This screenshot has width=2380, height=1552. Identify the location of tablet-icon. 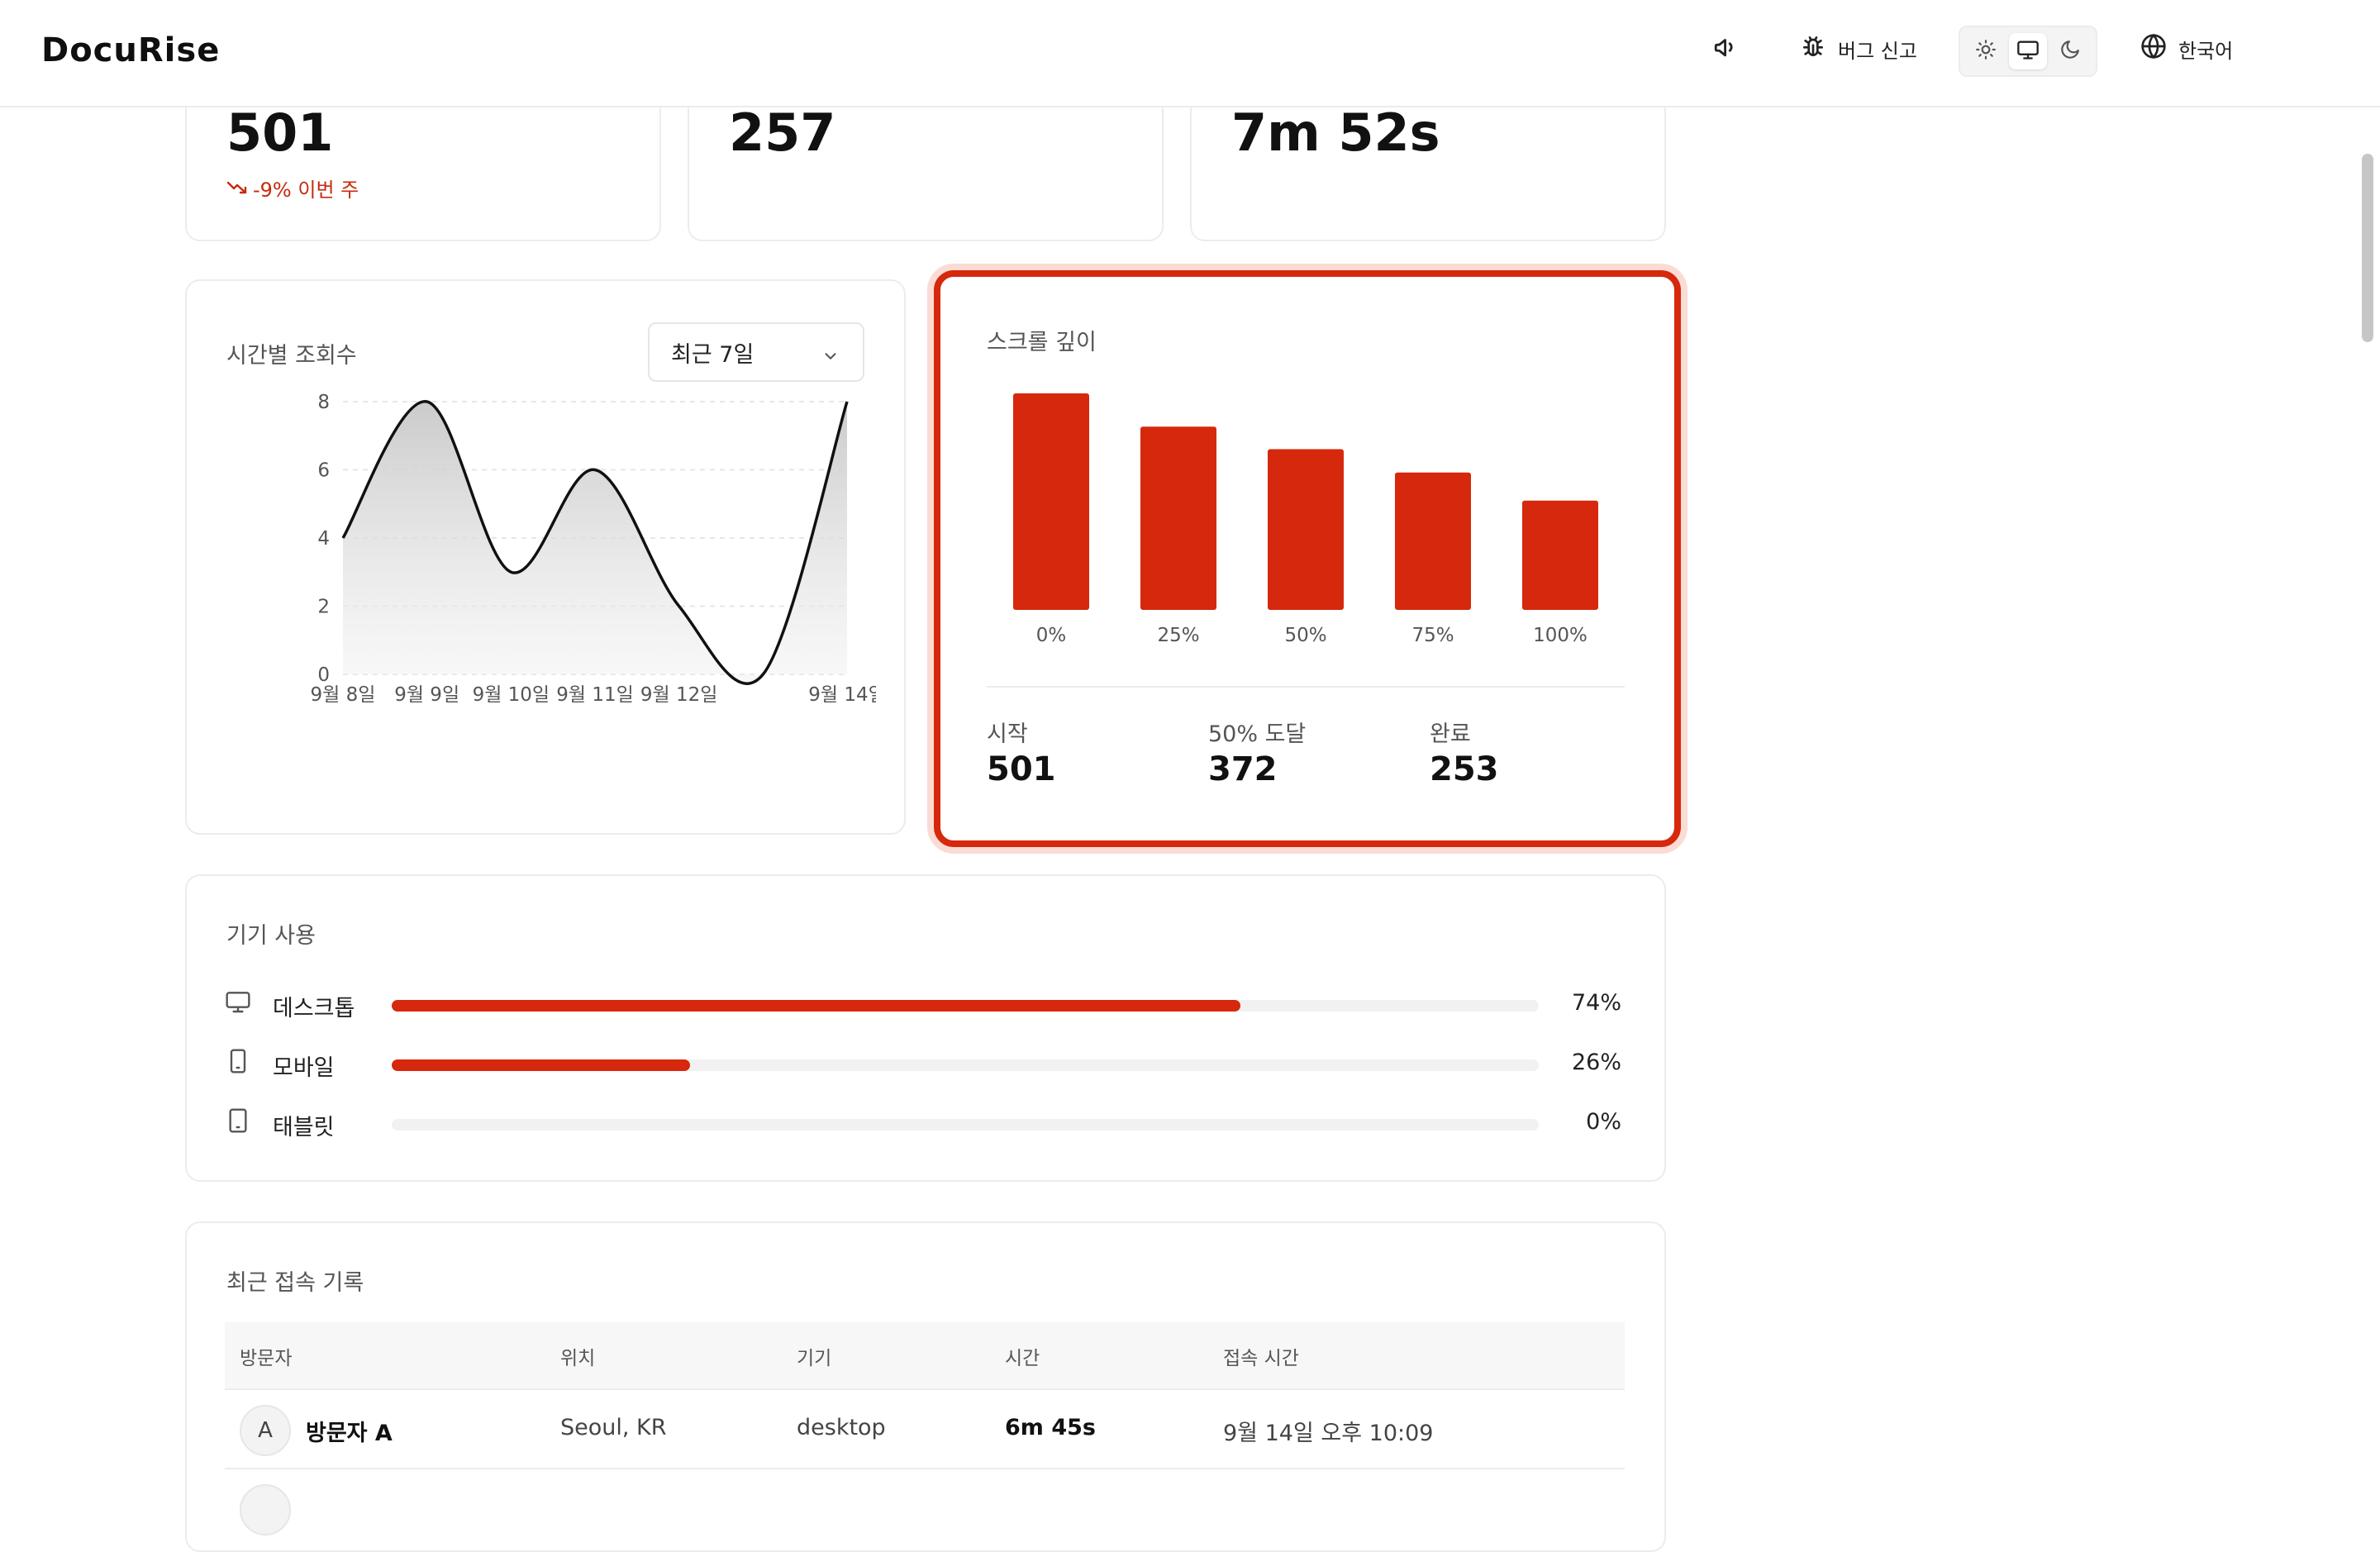
(238, 1122).